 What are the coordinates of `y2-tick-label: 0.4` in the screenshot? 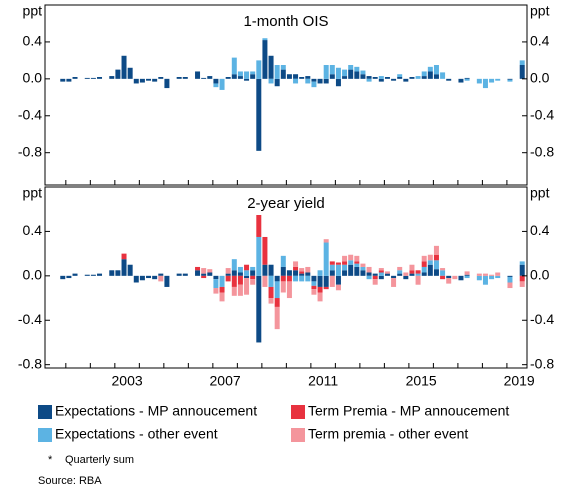 It's located at (540, 41).